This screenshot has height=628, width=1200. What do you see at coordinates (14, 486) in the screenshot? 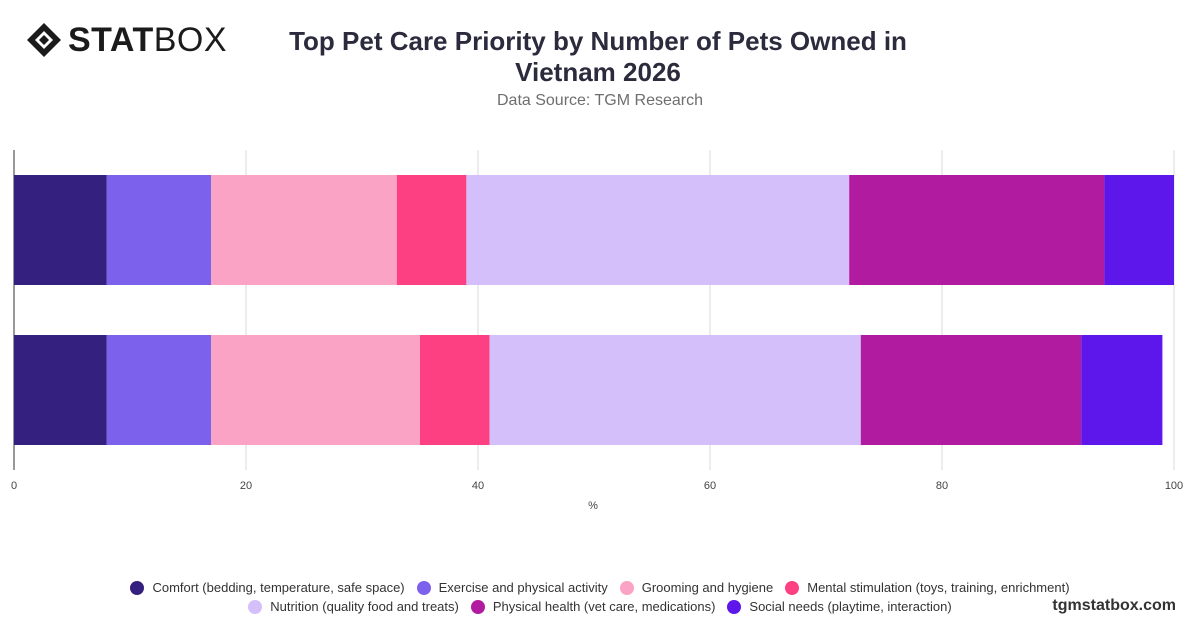
I see `x-tick-label: 0` at bounding box center [14, 486].